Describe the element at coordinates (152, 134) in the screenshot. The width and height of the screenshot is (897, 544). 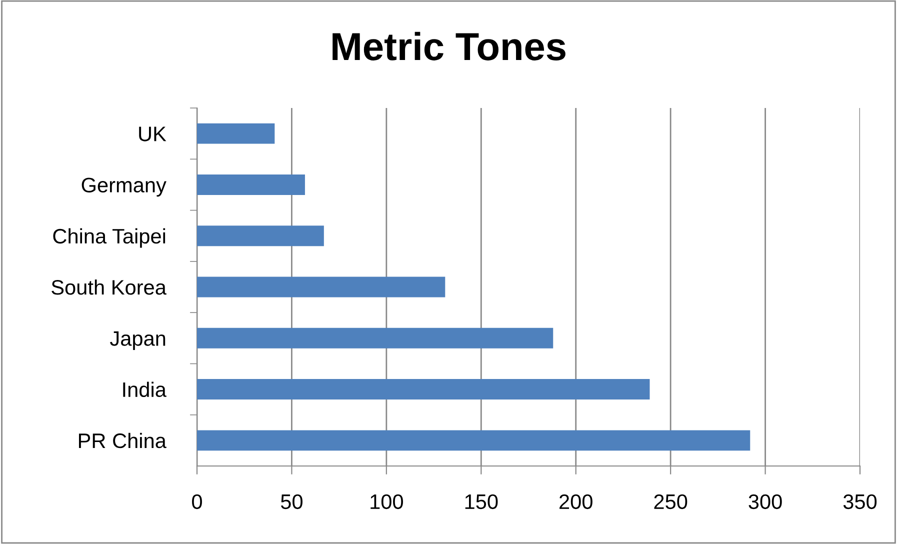
I see `y-tick-label: UK` at that location.